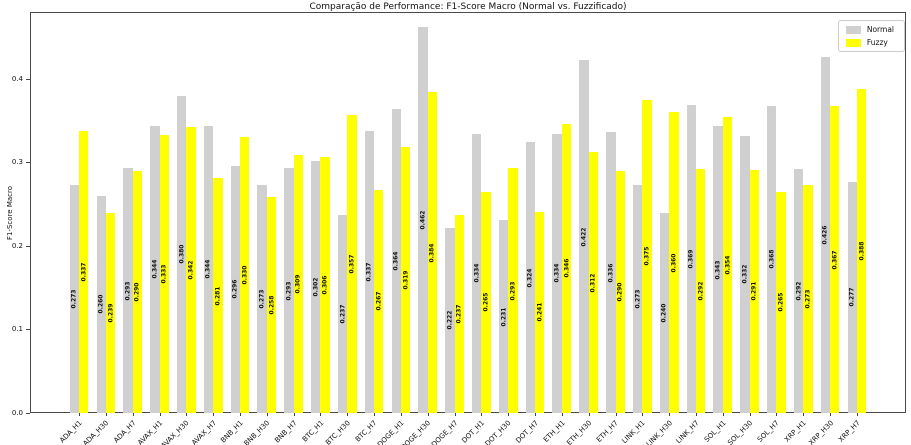 The height and width of the screenshot is (445, 911). Describe the element at coordinates (831, 414) in the screenshot. I see `x-tick-XRP_H30` at that location.